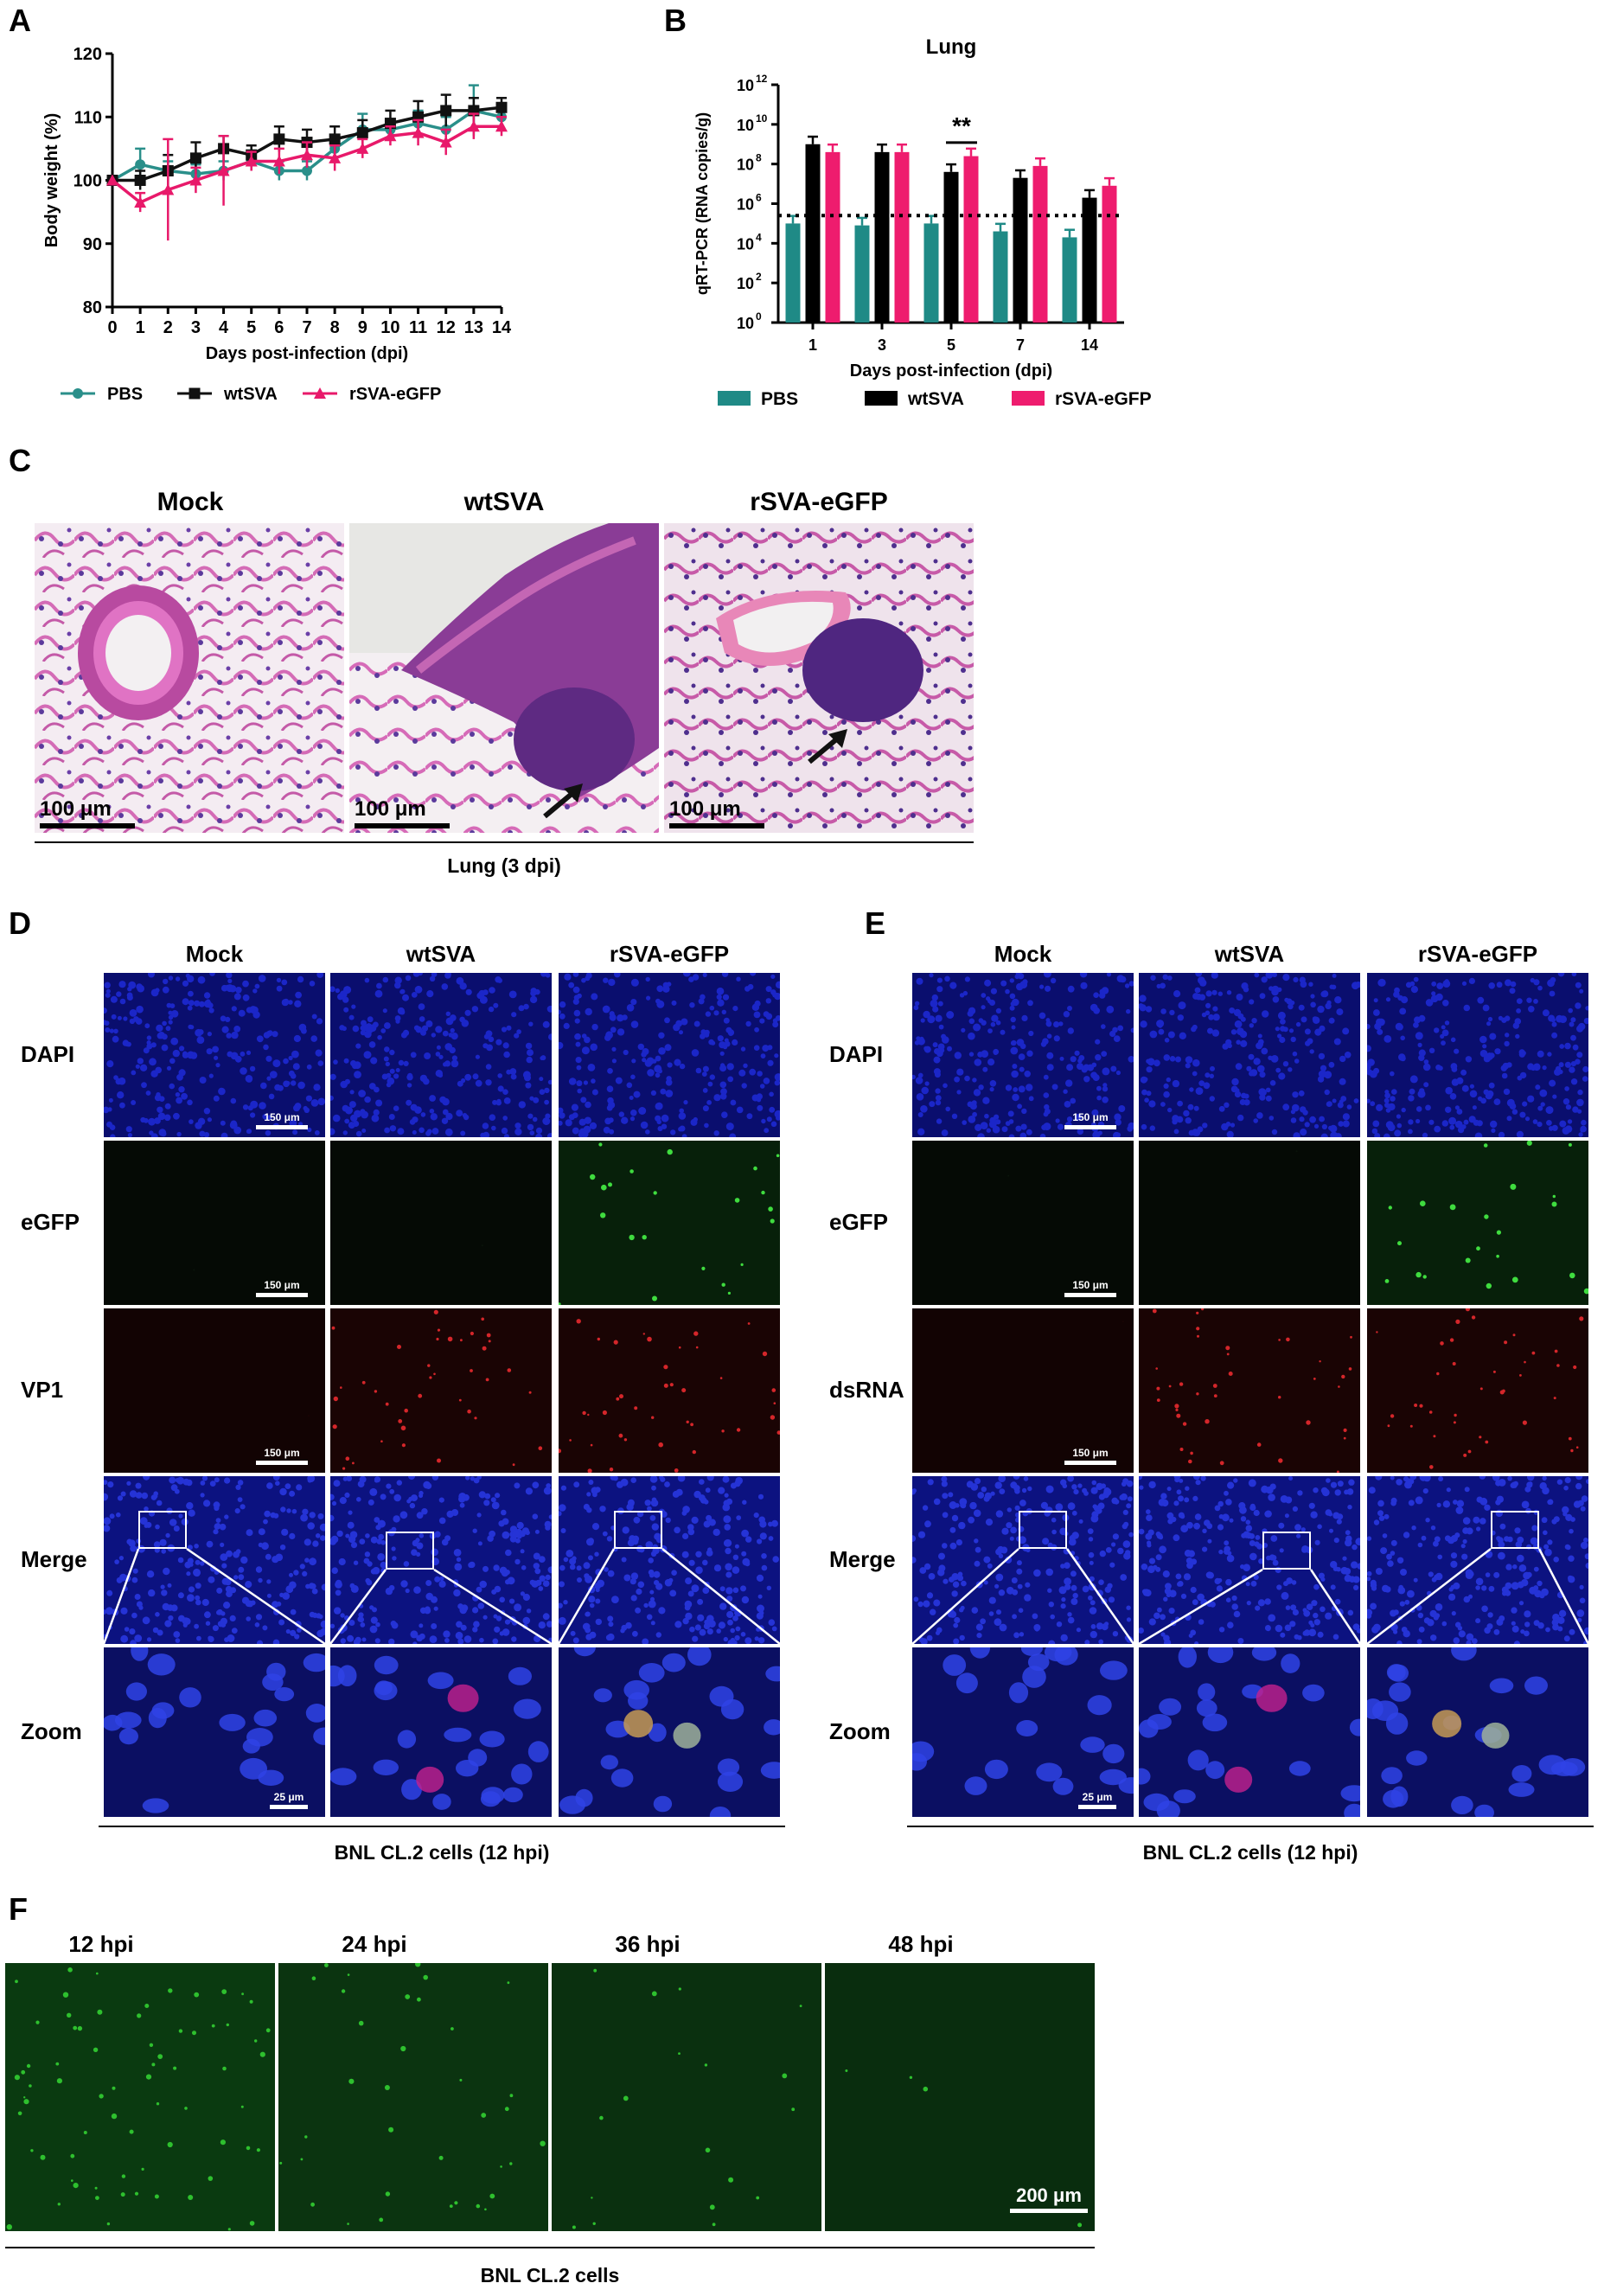 The width and height of the screenshot is (1604, 2296). Describe the element at coordinates (190, 502) in the screenshot. I see `panel-c-col-mock: Mock` at that location.